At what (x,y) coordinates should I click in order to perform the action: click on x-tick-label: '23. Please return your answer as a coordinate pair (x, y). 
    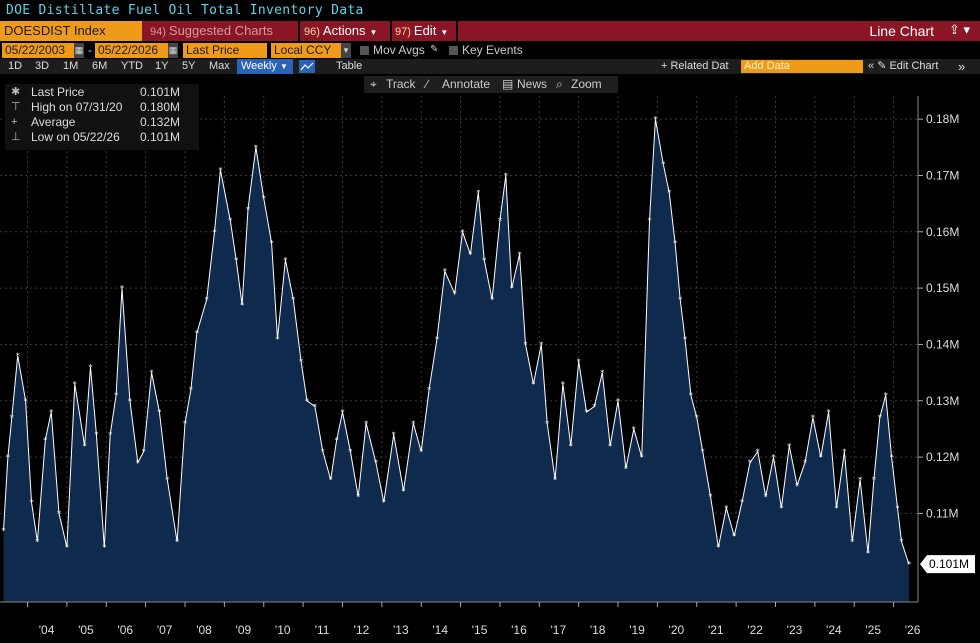
    Looking at the image, I should click on (795, 630).